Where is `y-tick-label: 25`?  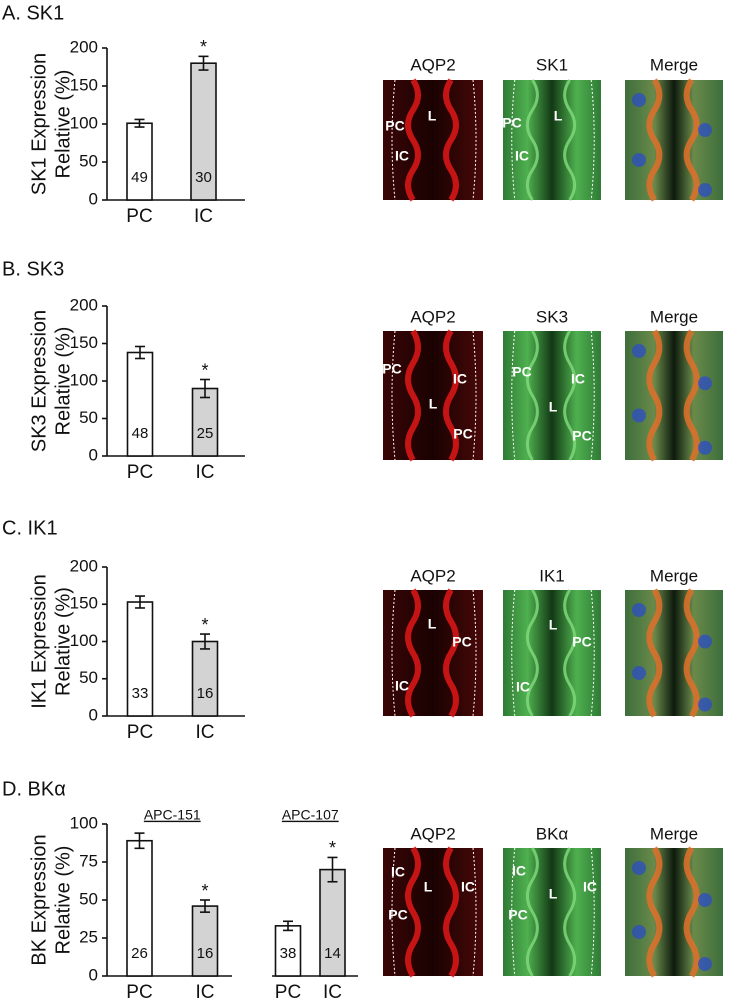 y-tick-label: 25 is located at coordinates (88, 936).